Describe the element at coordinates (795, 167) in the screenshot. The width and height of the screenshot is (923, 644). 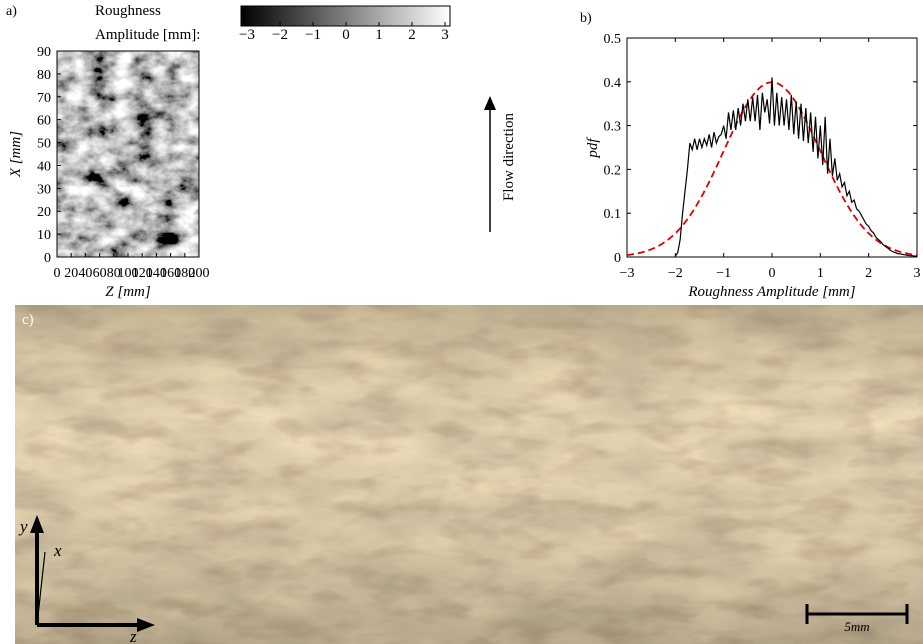
I see `measured-pdf-line` at that location.